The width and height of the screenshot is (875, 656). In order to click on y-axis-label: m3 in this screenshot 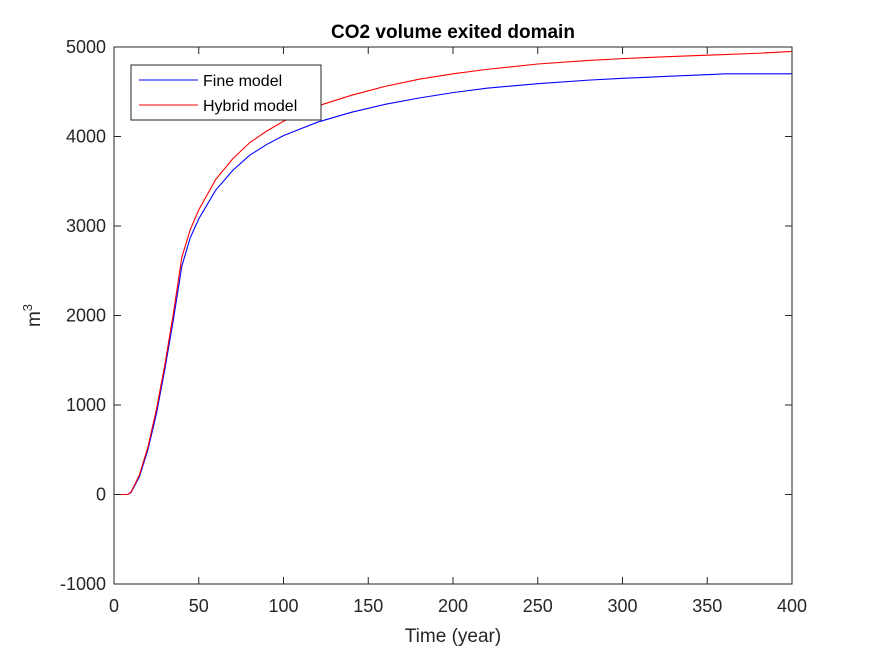, I will do `click(32, 315)`.